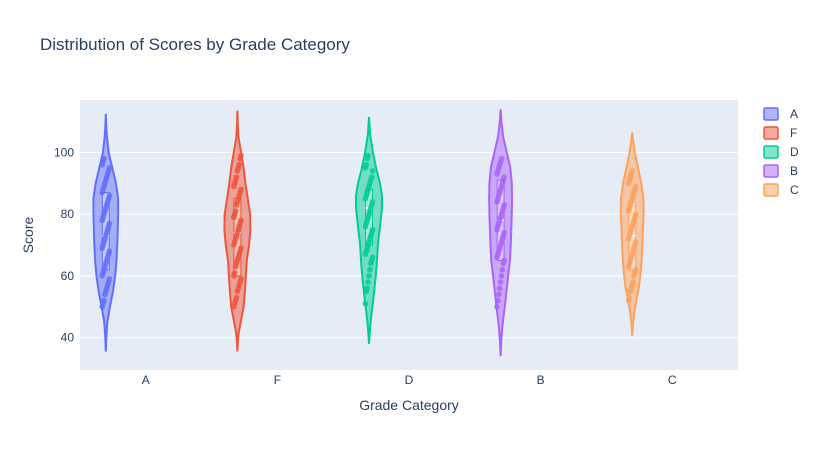 This screenshot has height=450, width=818. What do you see at coordinates (28, 235) in the screenshot?
I see `y-axis-title: Score` at bounding box center [28, 235].